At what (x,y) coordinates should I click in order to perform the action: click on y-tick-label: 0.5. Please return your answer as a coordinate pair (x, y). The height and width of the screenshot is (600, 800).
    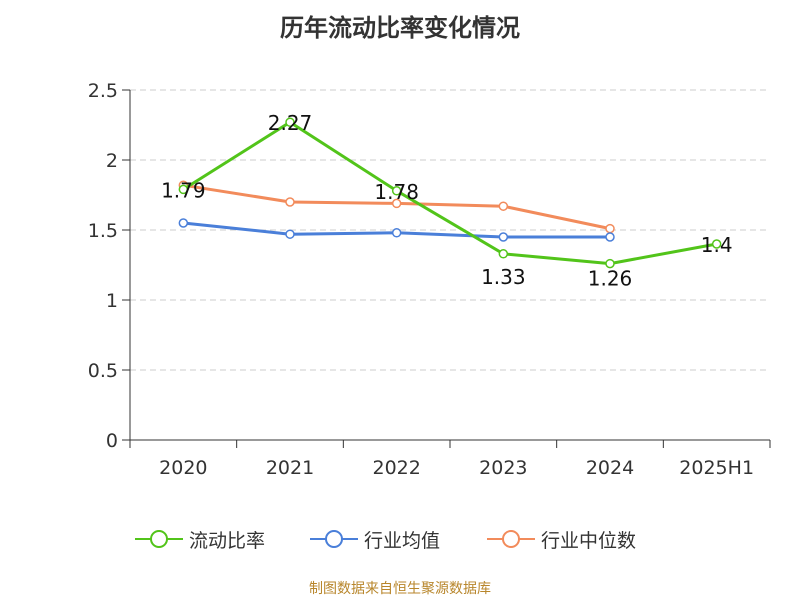
    Looking at the image, I should click on (103, 371).